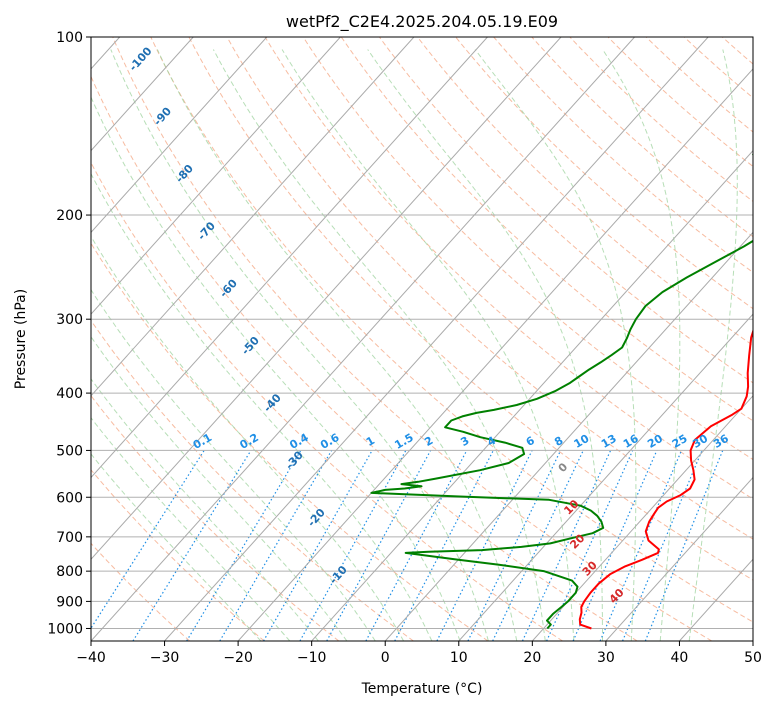  What do you see at coordinates (609, 441) in the screenshot?
I see `mixing-ratio-label: 13` at bounding box center [609, 441].